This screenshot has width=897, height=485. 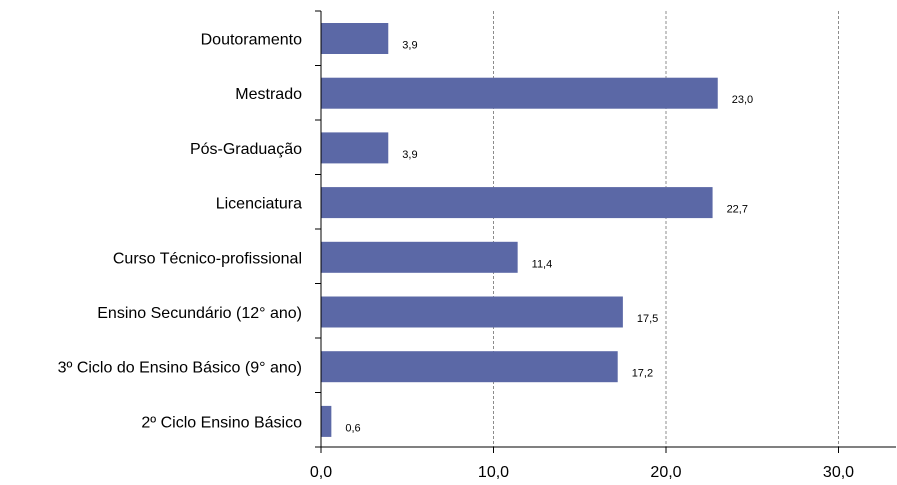 I want to click on category-label-6: 3º Ciclo do Ensino Básico (9° ano), so click(x=180, y=368).